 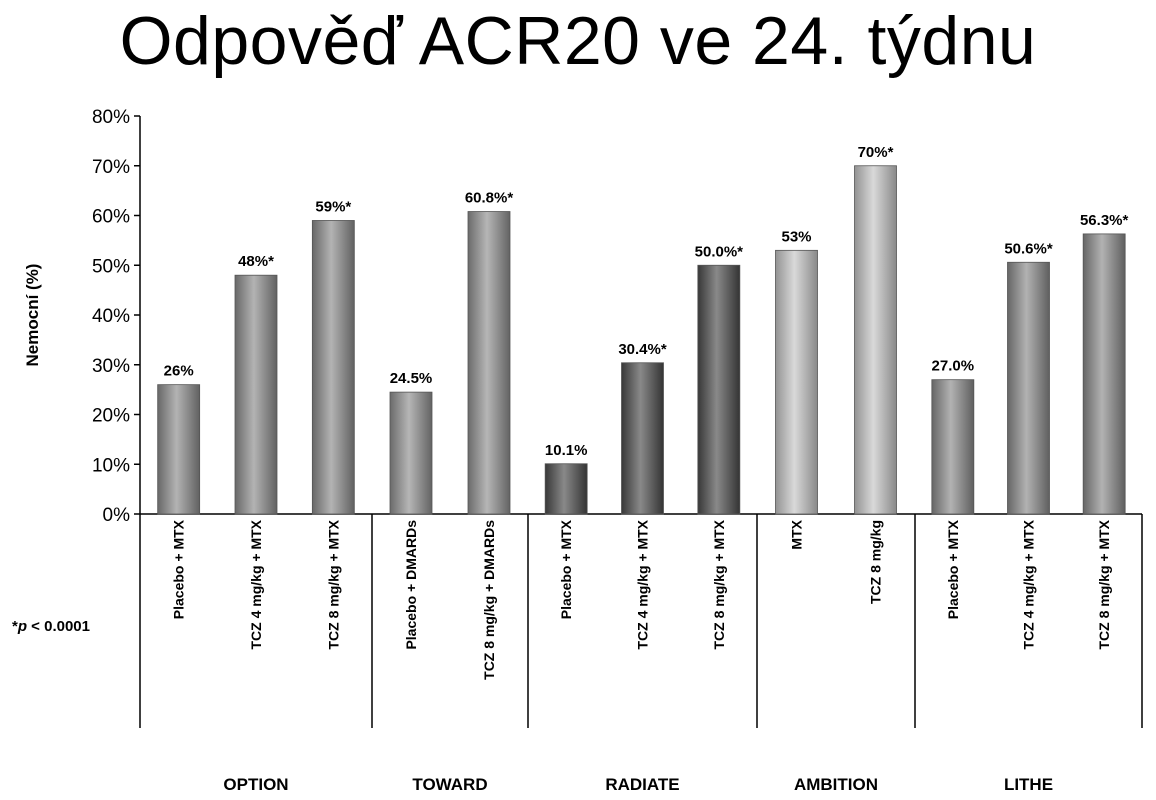 I want to click on y-tick-label: 40%, so click(x=111, y=316).